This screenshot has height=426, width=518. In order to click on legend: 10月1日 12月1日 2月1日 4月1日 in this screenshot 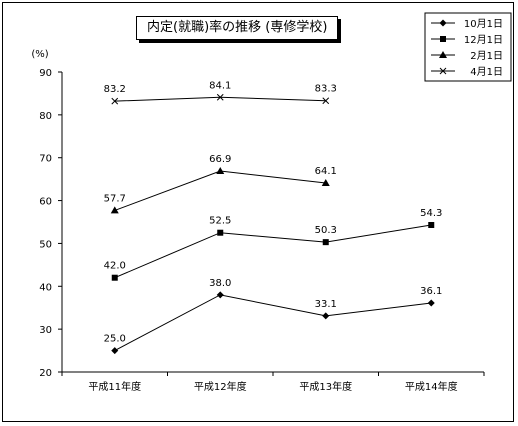, I will do `click(468, 47)`.